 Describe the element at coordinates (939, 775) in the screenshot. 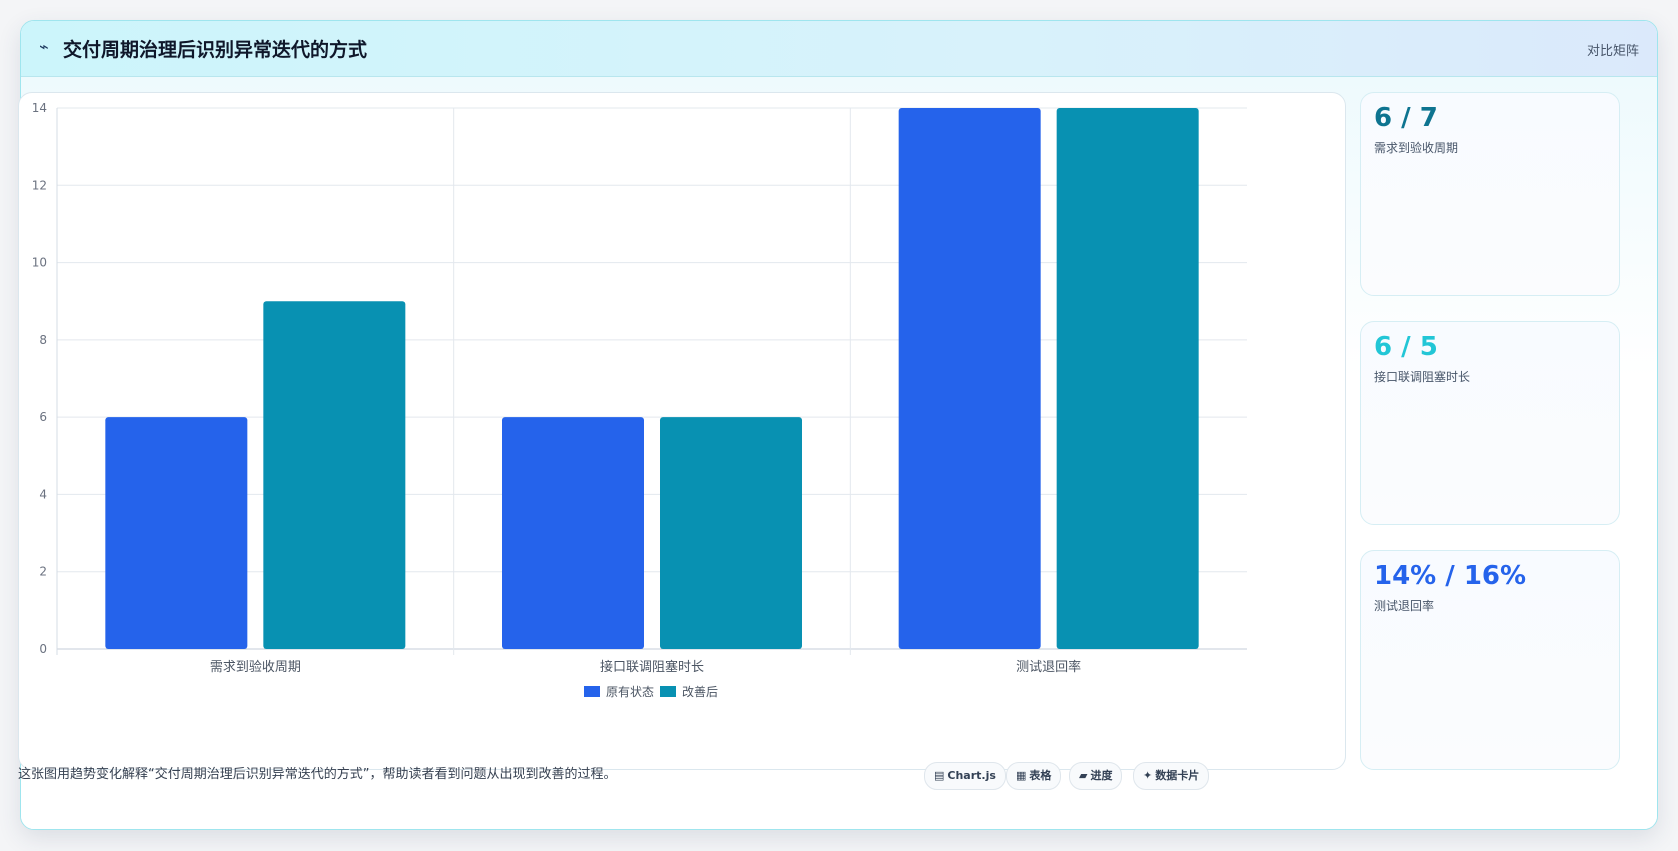

I see `chart-icon: ▤` at that location.